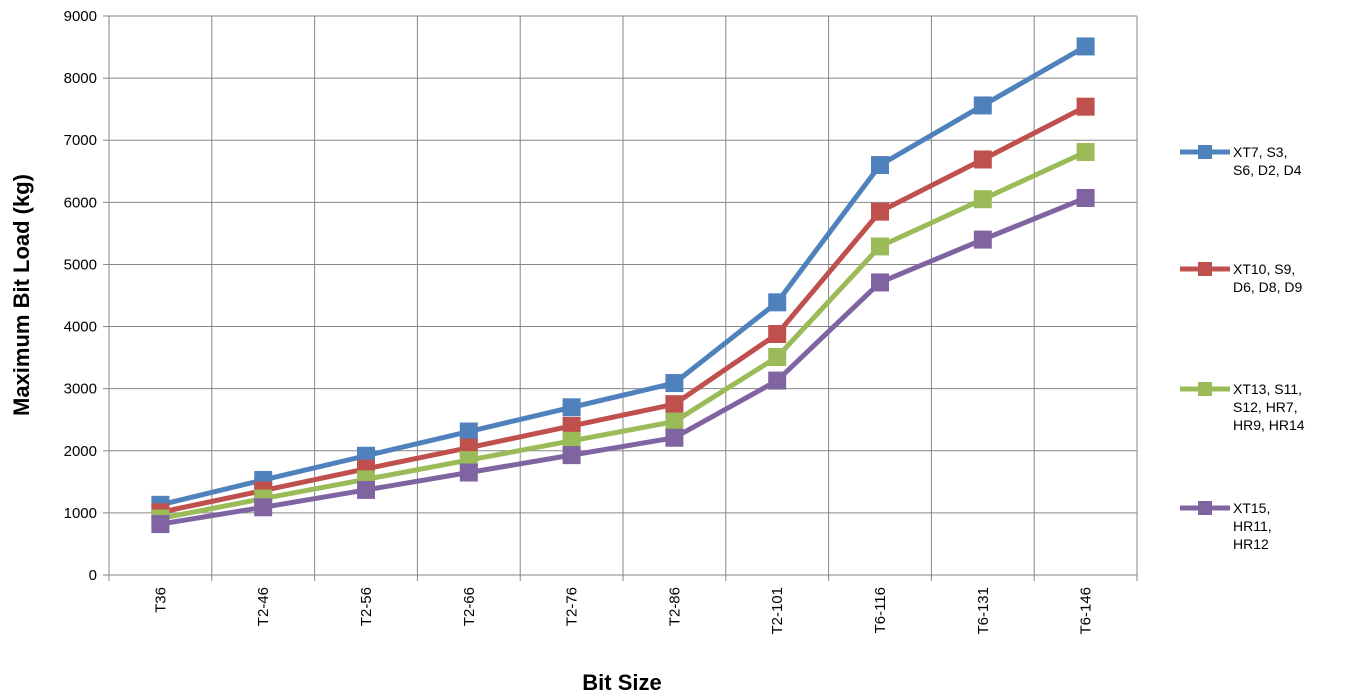  Describe the element at coordinates (80, 264) in the screenshot. I see `y-tick-label: 5000` at that location.